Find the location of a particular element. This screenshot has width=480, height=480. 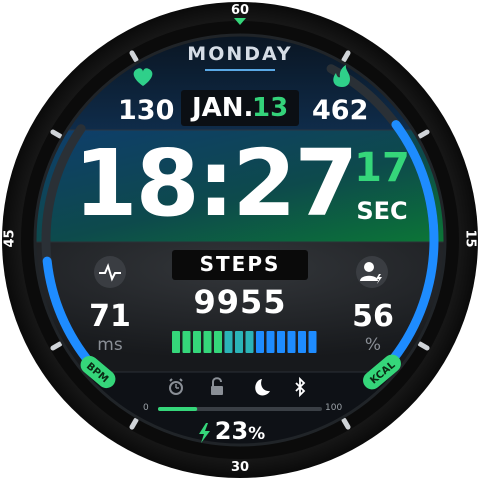

pulse-icon is located at coordinates (110, 272).